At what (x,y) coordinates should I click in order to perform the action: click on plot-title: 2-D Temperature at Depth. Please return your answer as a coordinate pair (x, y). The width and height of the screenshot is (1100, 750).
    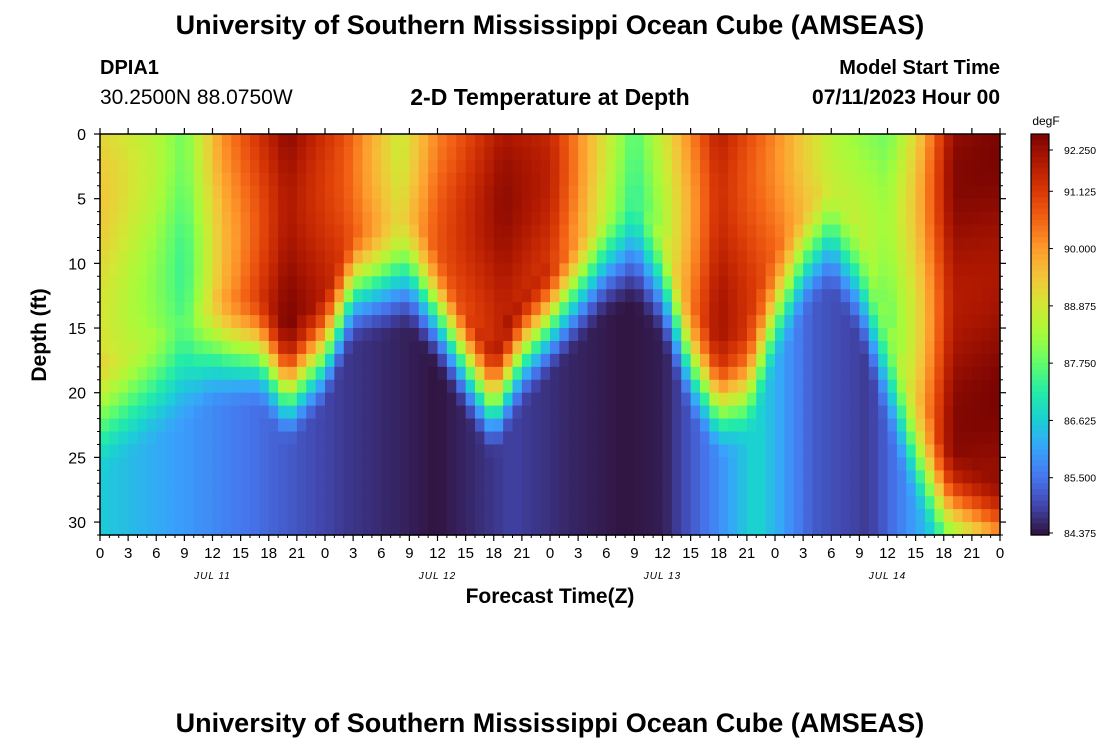
    Looking at the image, I should click on (550, 97).